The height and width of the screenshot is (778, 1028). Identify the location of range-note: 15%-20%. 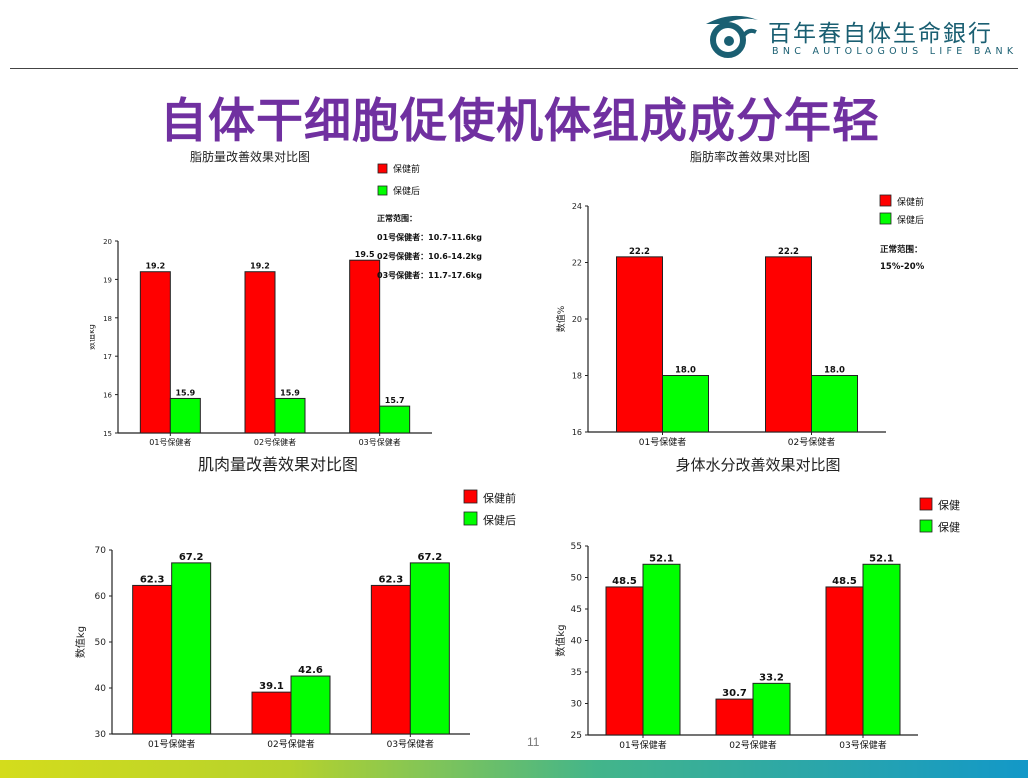
(902, 267).